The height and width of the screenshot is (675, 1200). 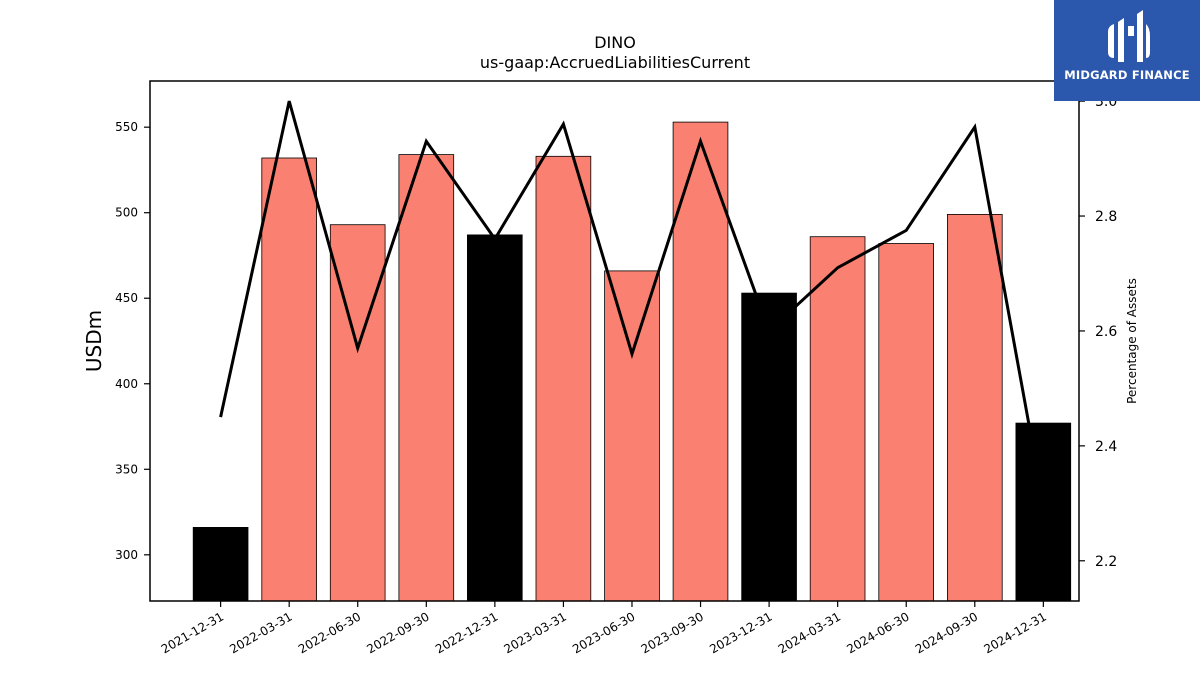 I want to click on x-tick-label: 2024-12-31, so click(x=1014, y=632).